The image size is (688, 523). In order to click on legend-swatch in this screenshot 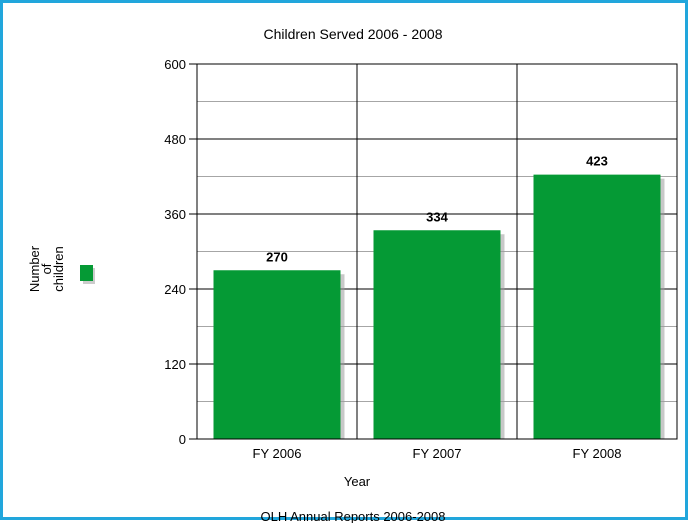, I will do `click(86, 273)`.